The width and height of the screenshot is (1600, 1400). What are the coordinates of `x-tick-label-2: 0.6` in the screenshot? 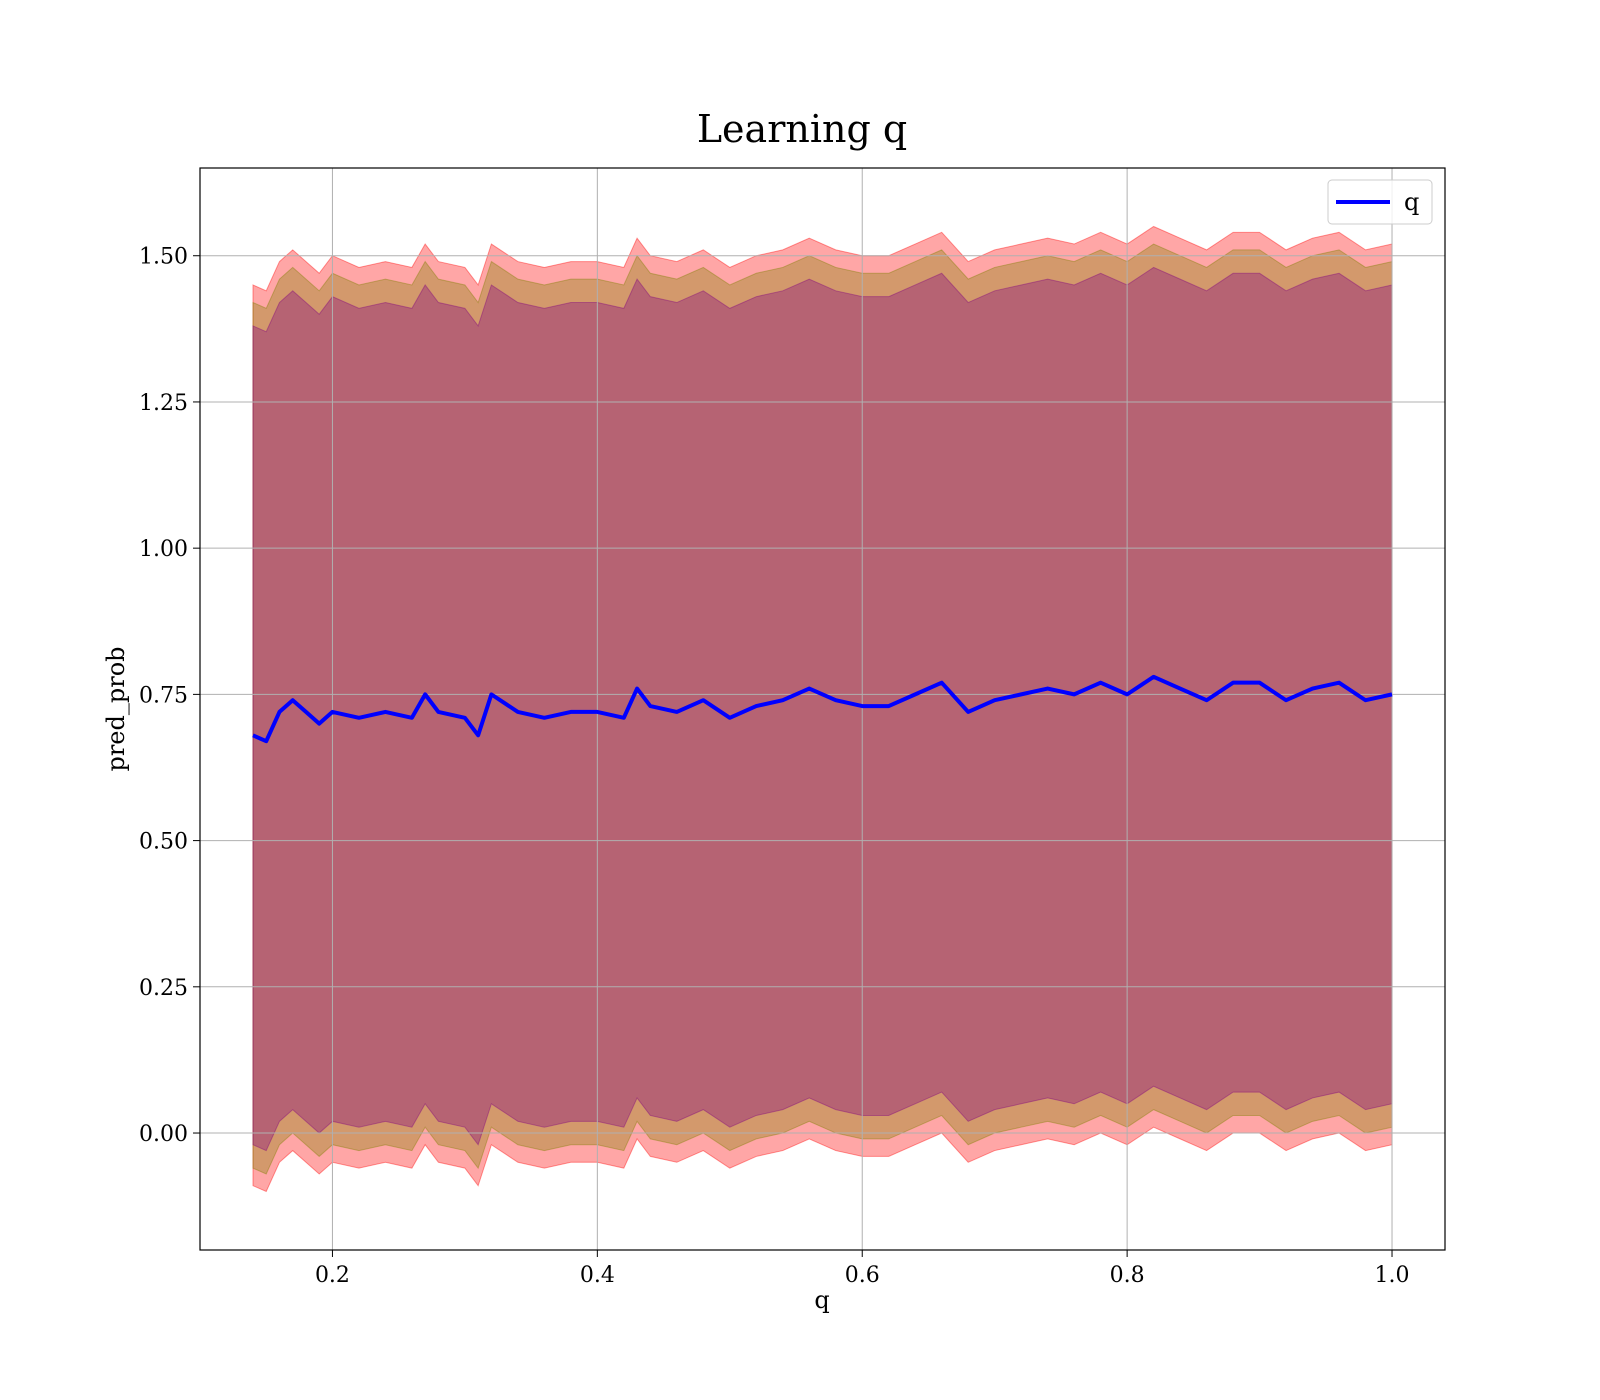 It's located at (862, 1275).